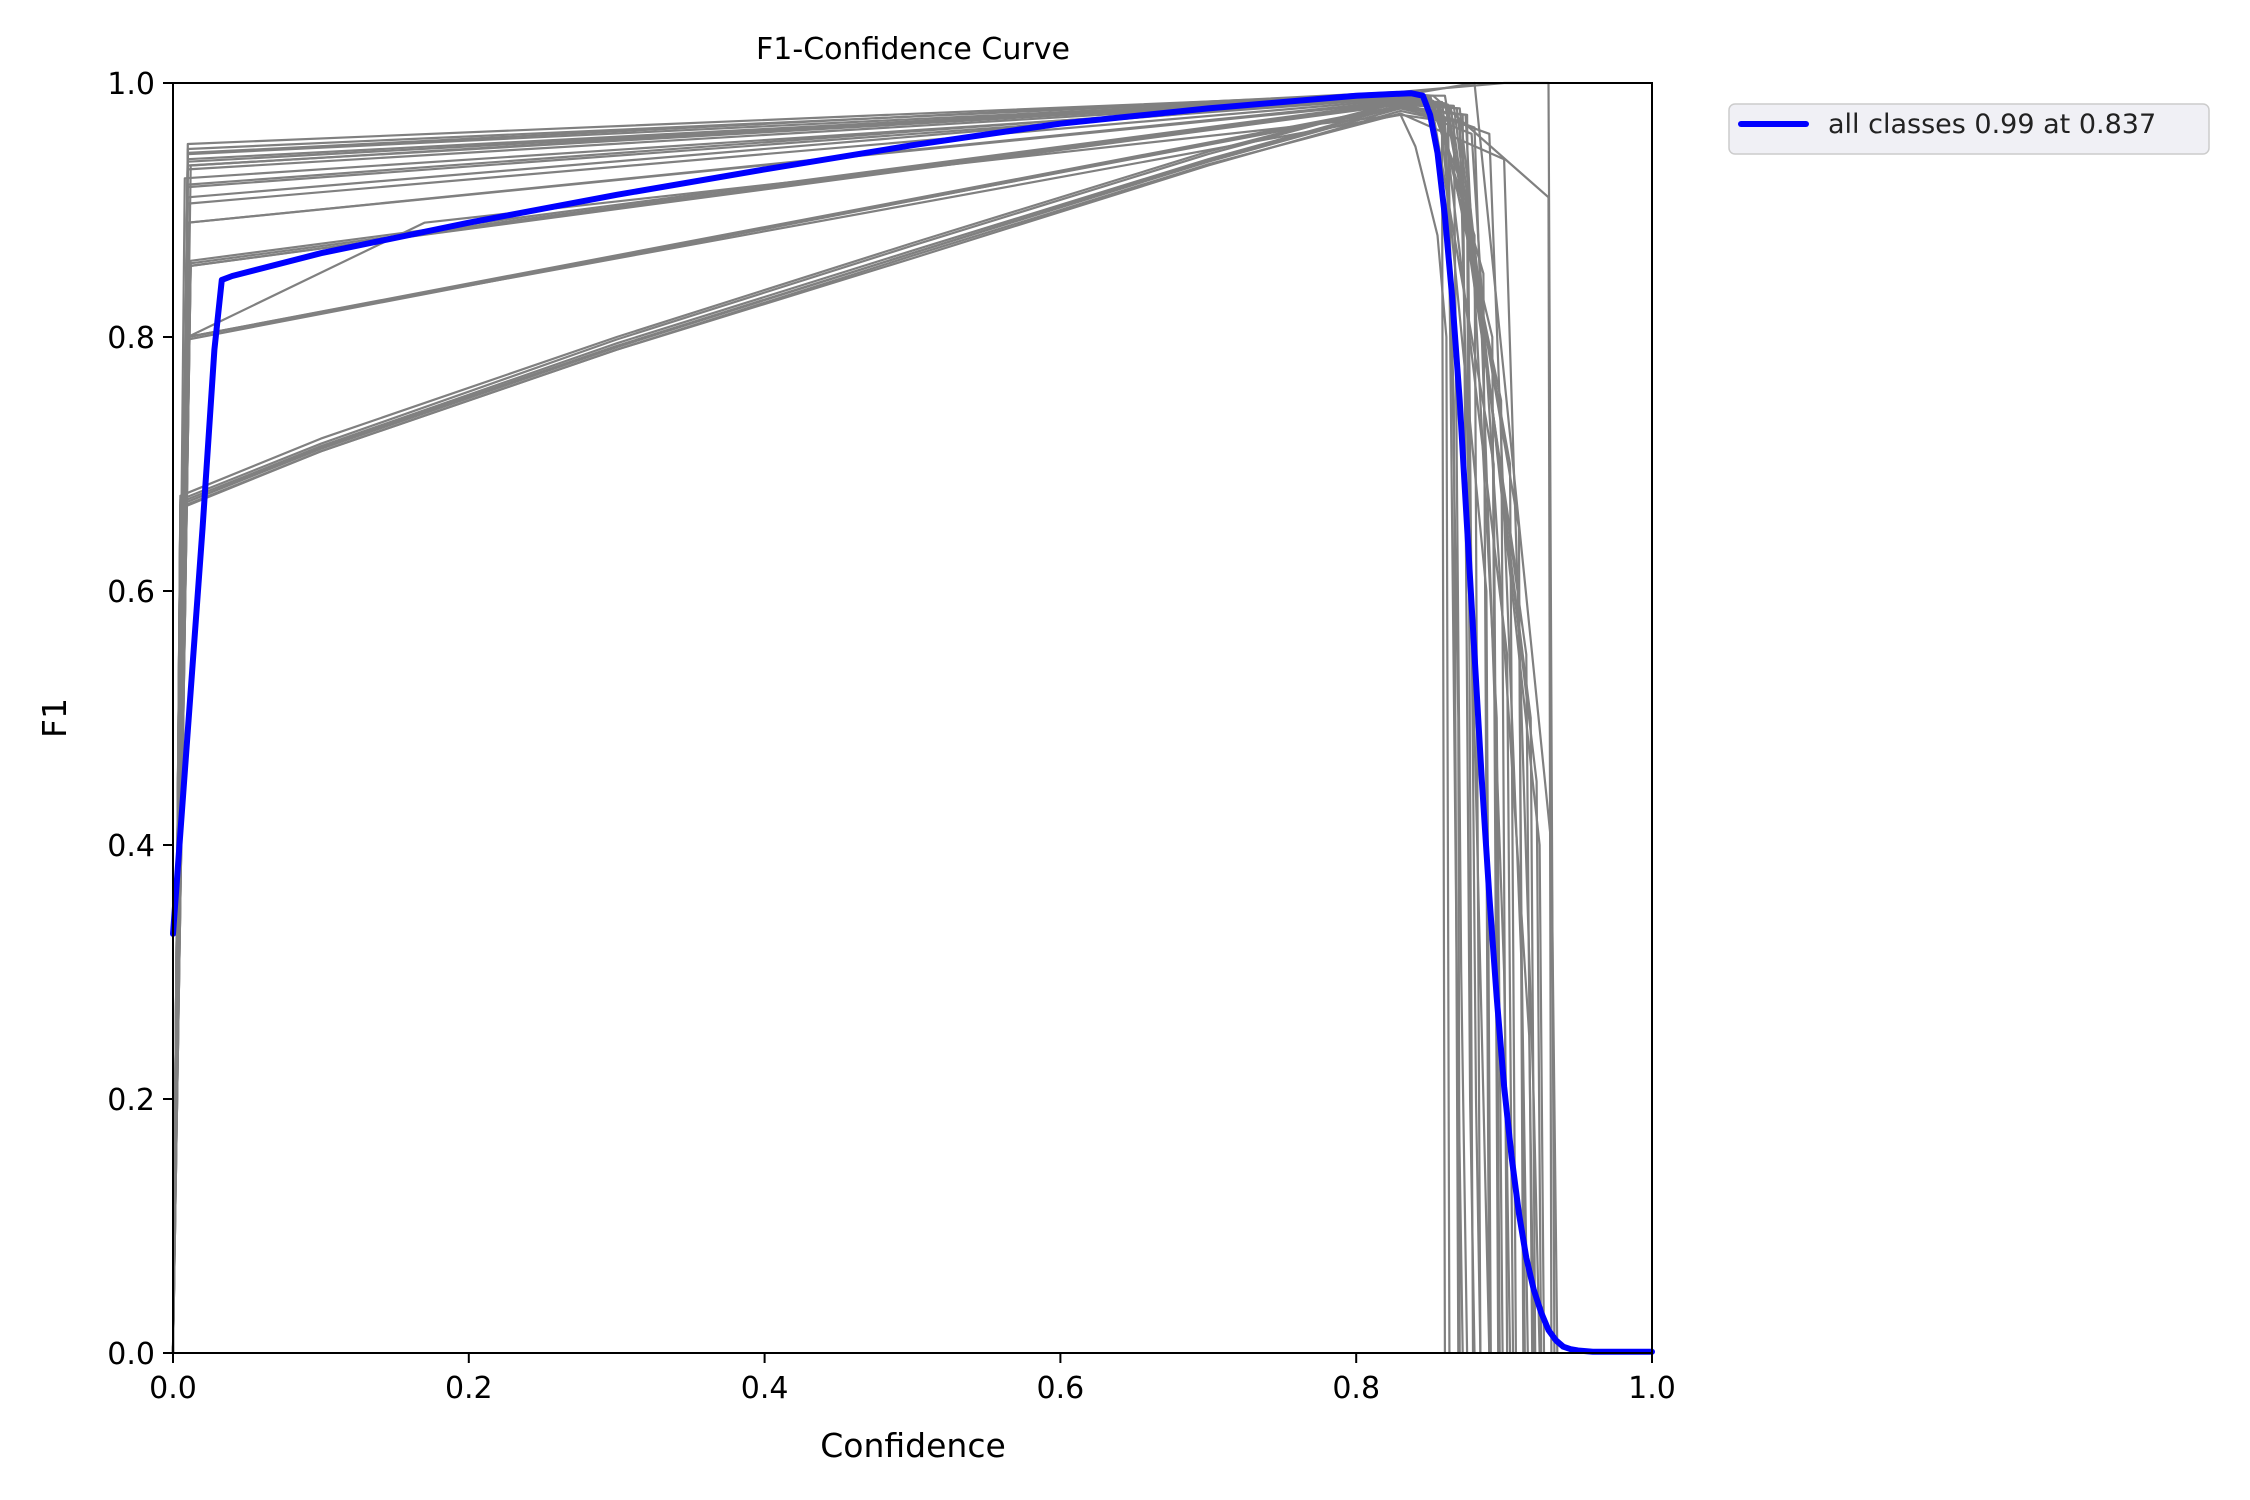  Describe the element at coordinates (1061, 1388) in the screenshot. I see `x-tick-label: 0.6` at that location.